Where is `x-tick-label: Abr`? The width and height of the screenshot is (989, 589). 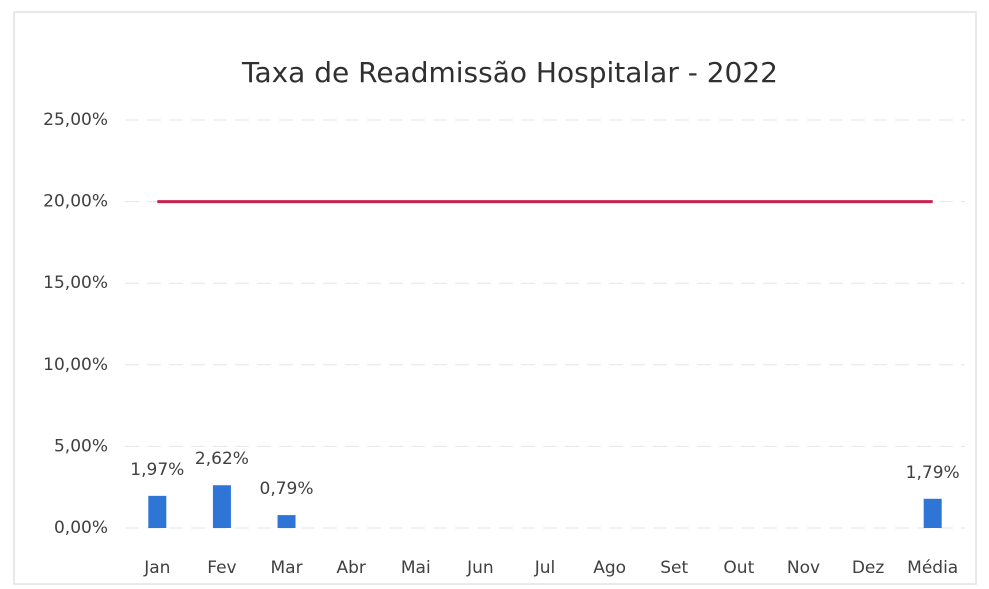
x-tick-label: Abr is located at coordinates (350, 568).